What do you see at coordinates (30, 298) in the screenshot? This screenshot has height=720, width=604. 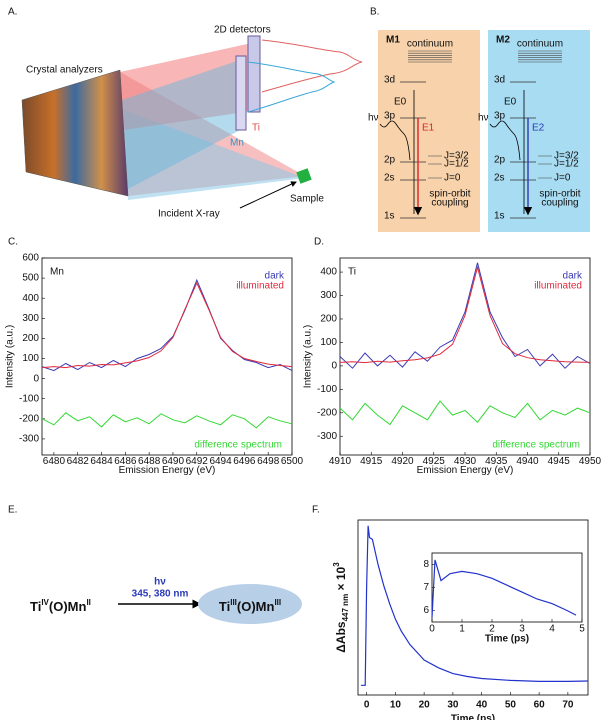 I see `y-tick-label: 400` at bounding box center [30, 298].